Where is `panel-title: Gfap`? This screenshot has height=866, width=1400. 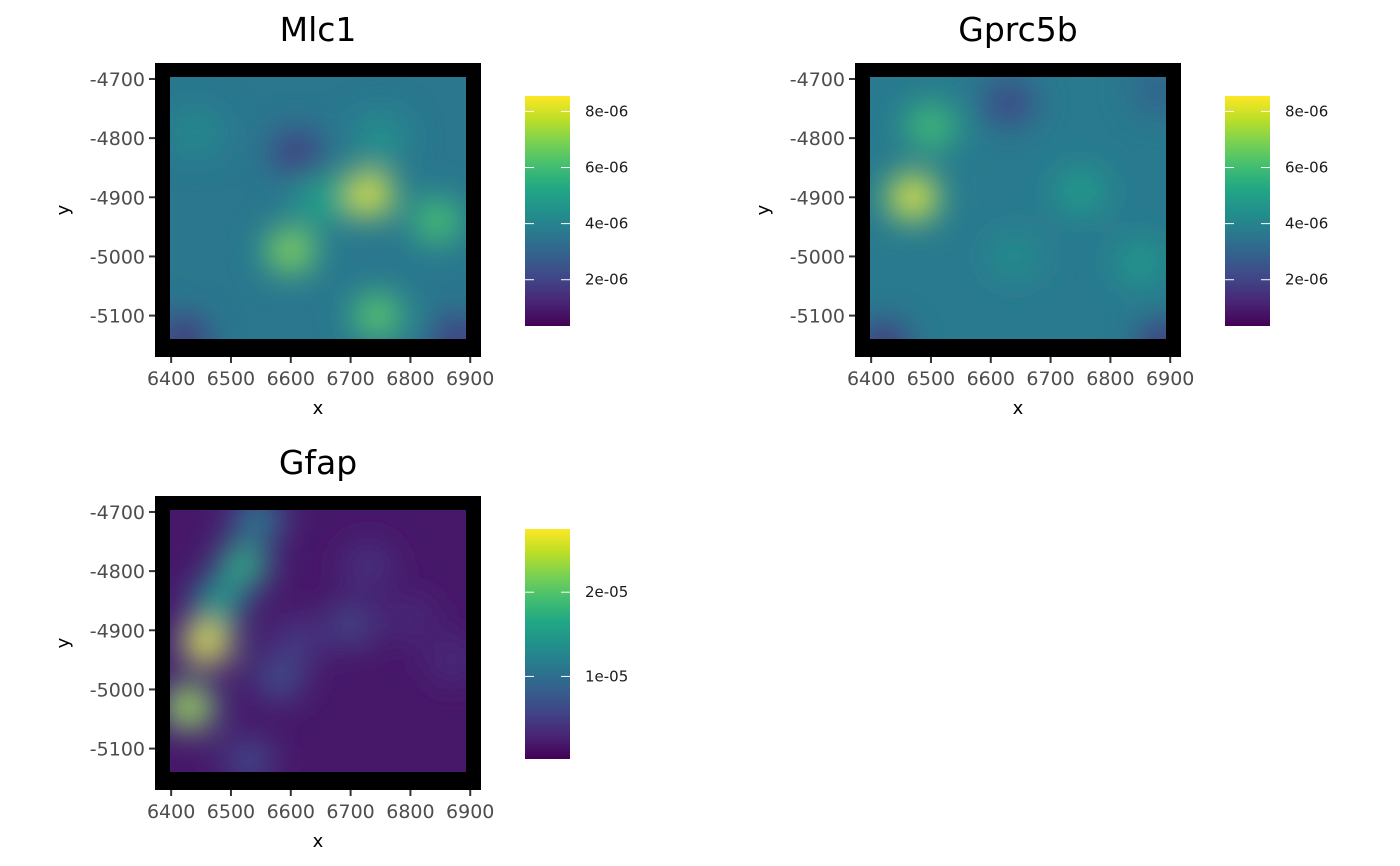 panel-title: Gfap is located at coordinates (318, 462).